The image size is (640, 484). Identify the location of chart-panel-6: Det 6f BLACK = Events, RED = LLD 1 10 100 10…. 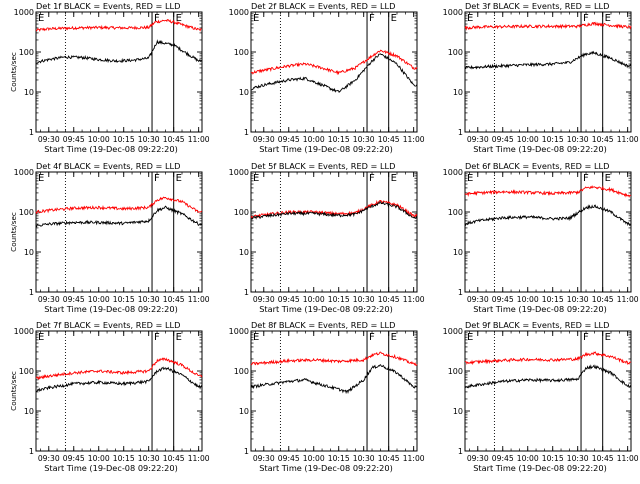
(541, 237).